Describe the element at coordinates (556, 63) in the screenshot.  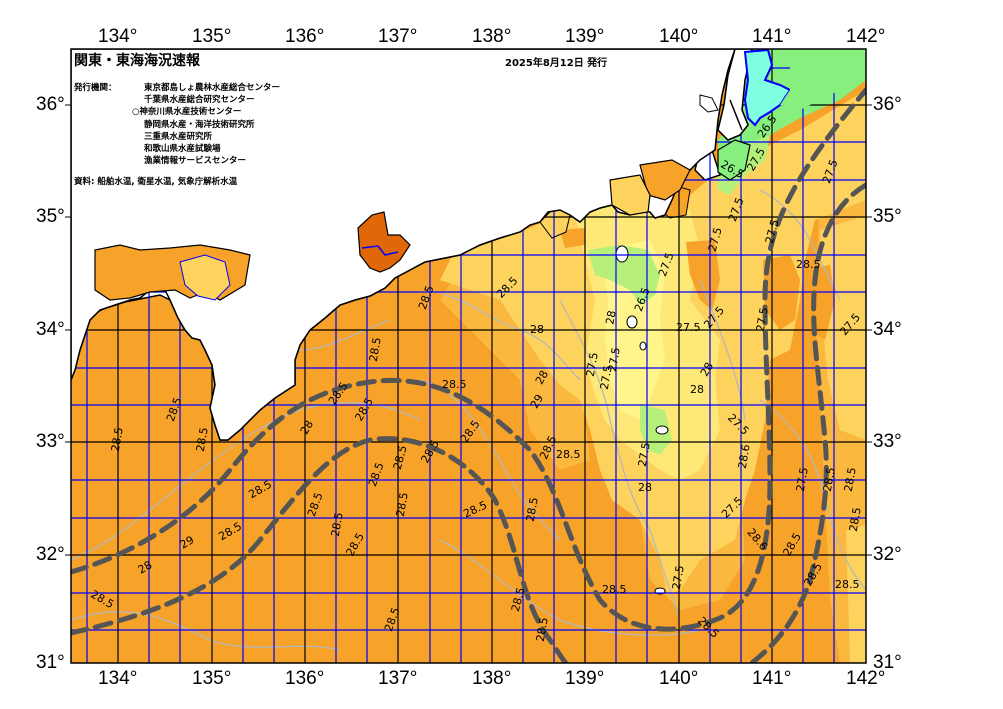
I see `issue-date: 2025年8月12日 発行` at that location.